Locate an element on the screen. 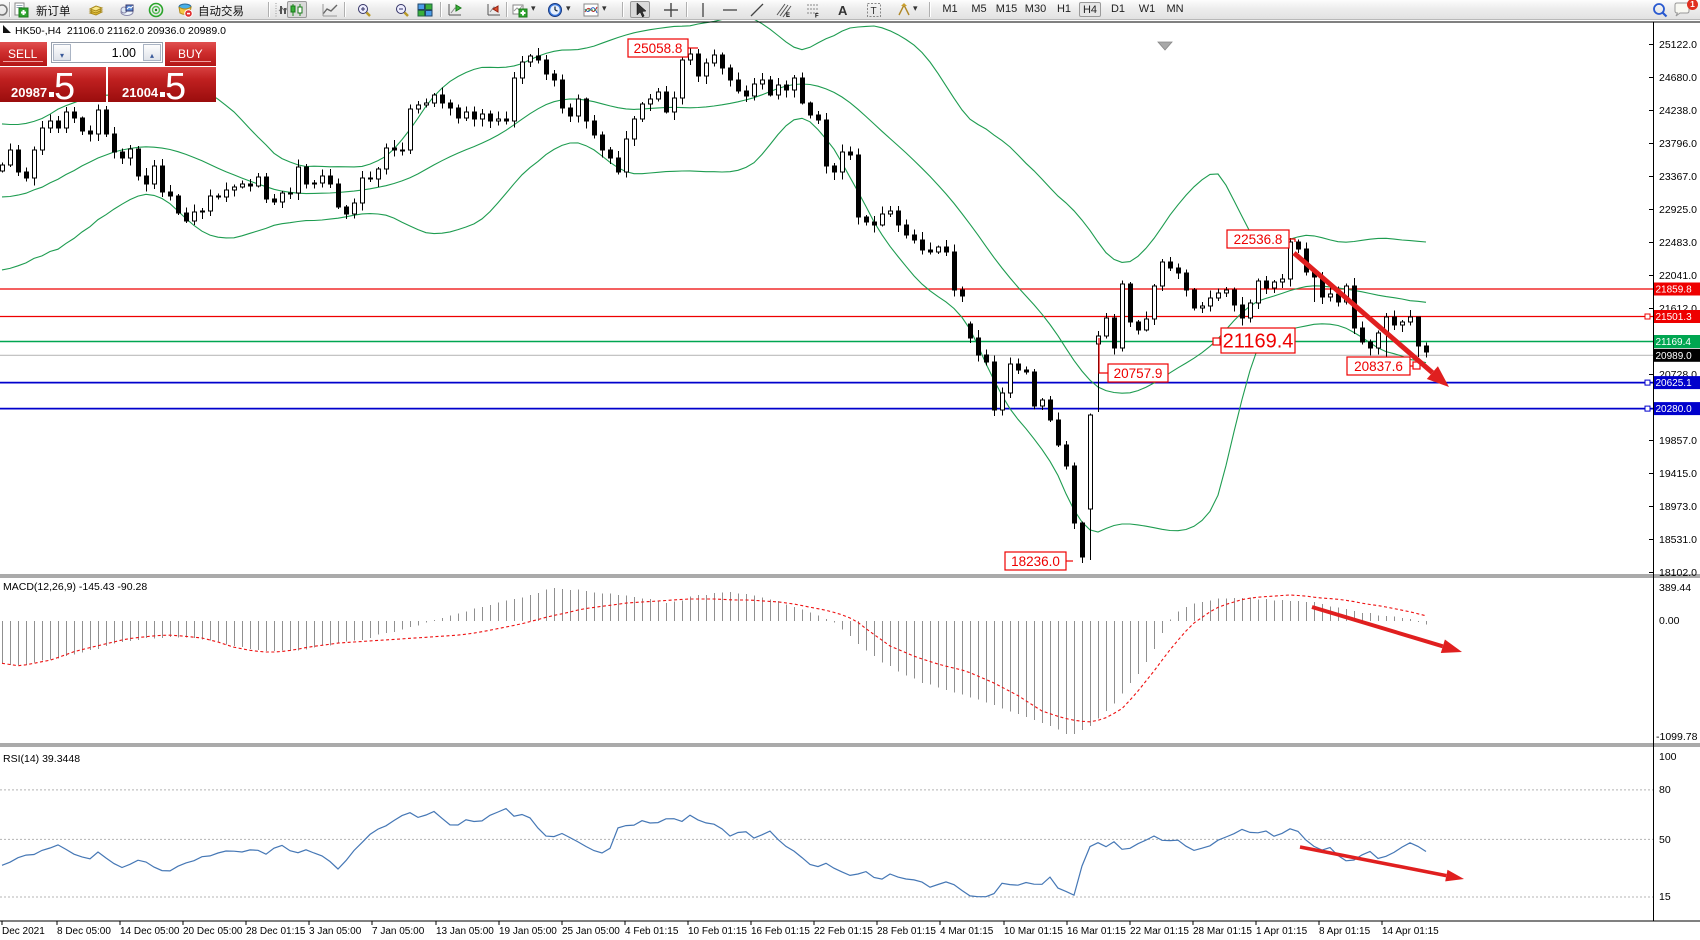  svg-text: 8 Apr 01:15 is located at coordinates (1345, 931).